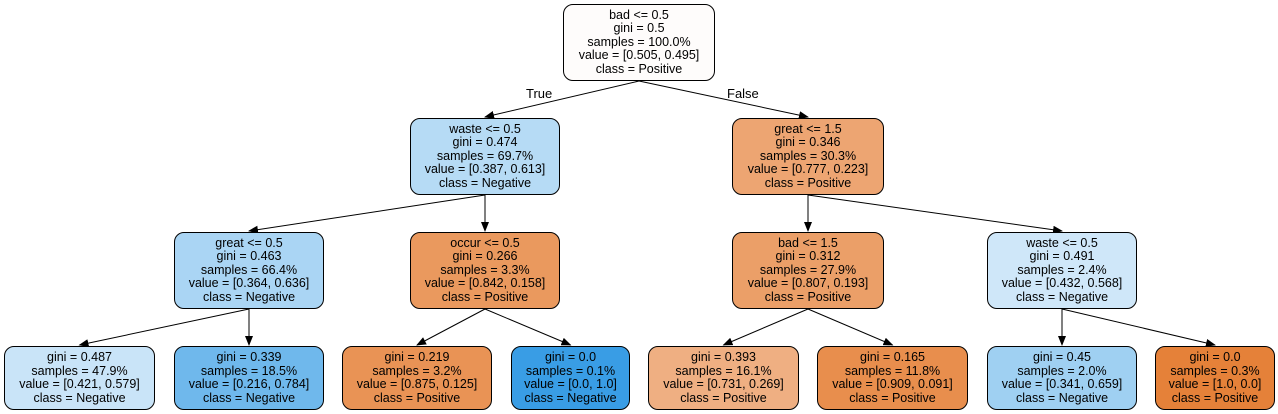 Image resolution: width=1278 pixels, height=414 pixels. Describe the element at coordinates (570, 384) in the screenshot. I see `node-text-line: value = [0.0, 1.0]` at that location.